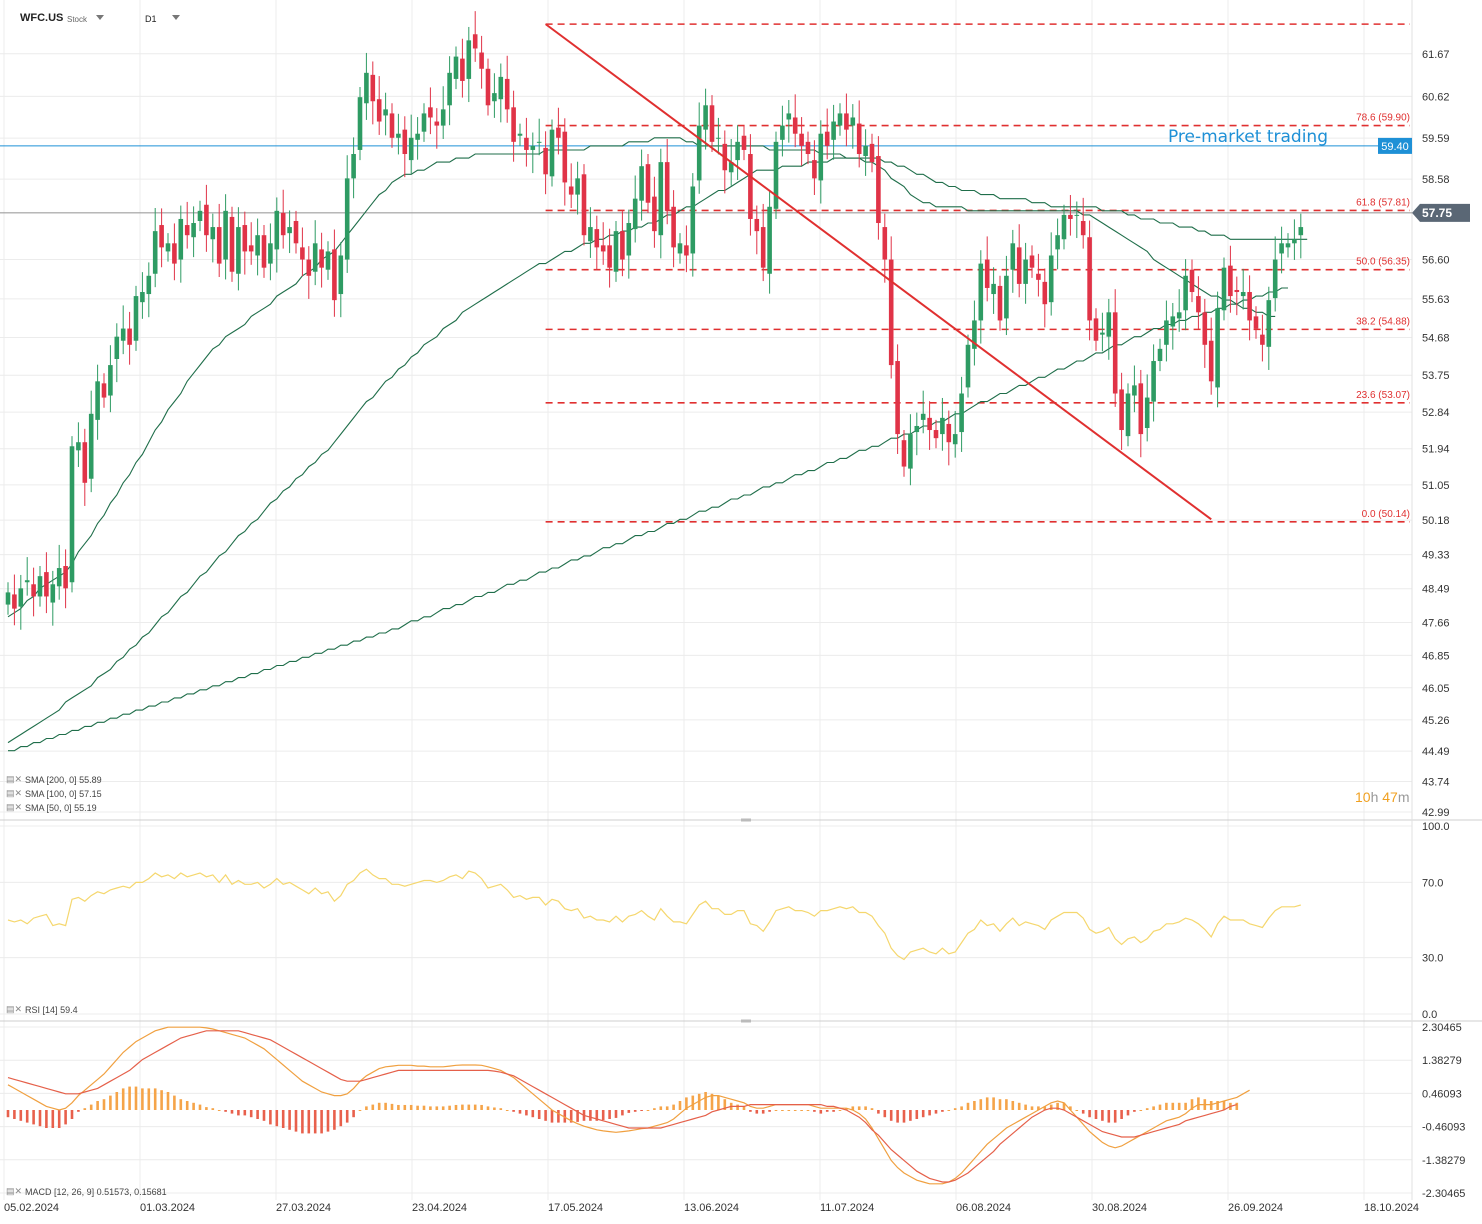 Image resolution: width=1482 pixels, height=1224 pixels. What do you see at coordinates (100, 17) in the screenshot?
I see `symbol-dropdown-icon` at bounding box center [100, 17].